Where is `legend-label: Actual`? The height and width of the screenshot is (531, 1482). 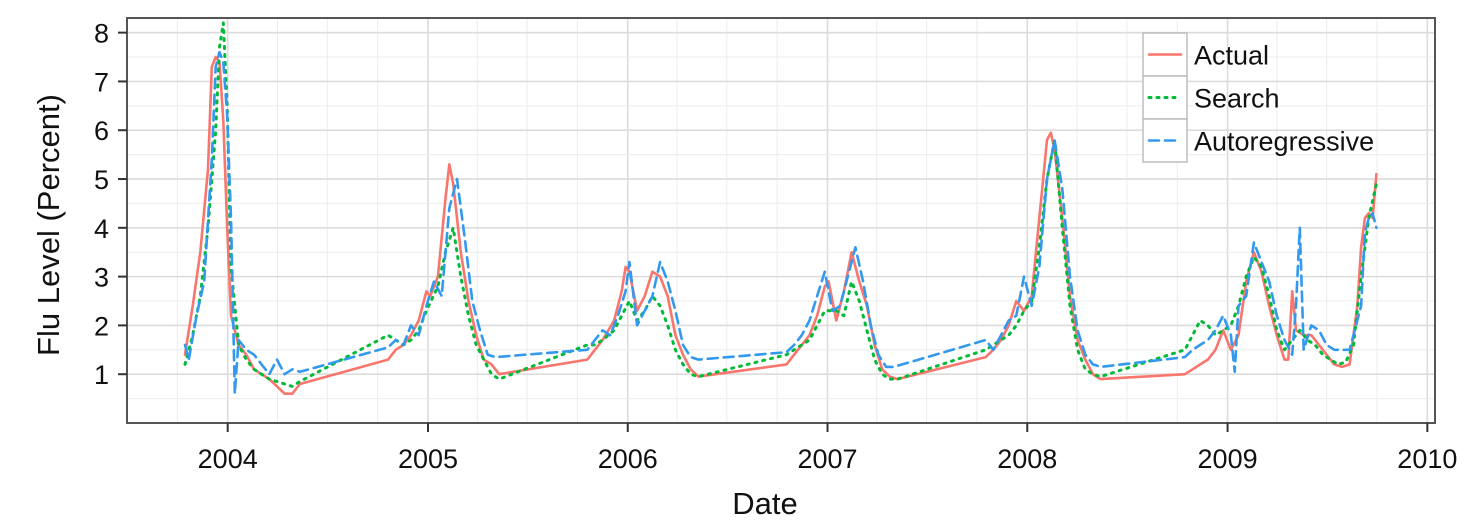 legend-label: Actual is located at coordinates (1231, 56).